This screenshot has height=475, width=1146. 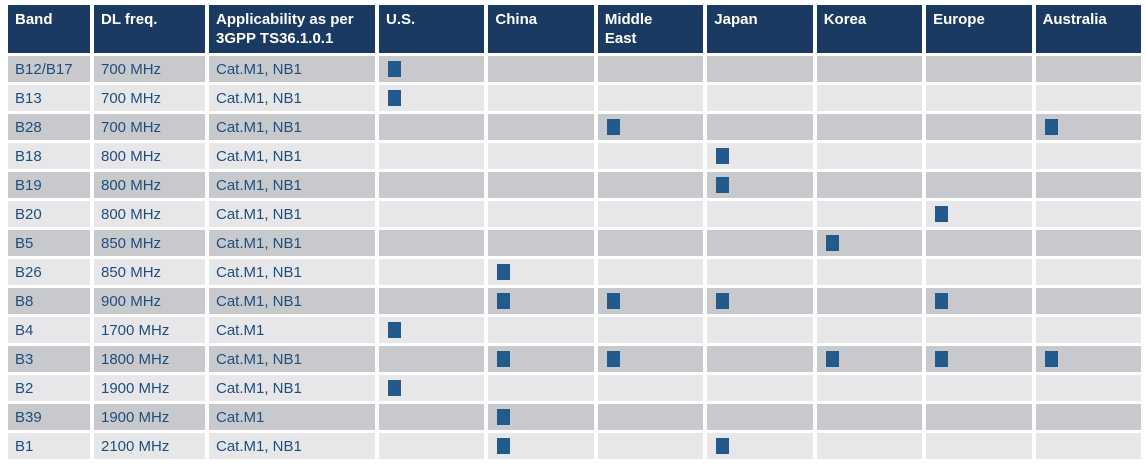 What do you see at coordinates (292, 29) in the screenshot?
I see `column-header-applicability: Applicability as per 3GPP TS36.1.0.1` at bounding box center [292, 29].